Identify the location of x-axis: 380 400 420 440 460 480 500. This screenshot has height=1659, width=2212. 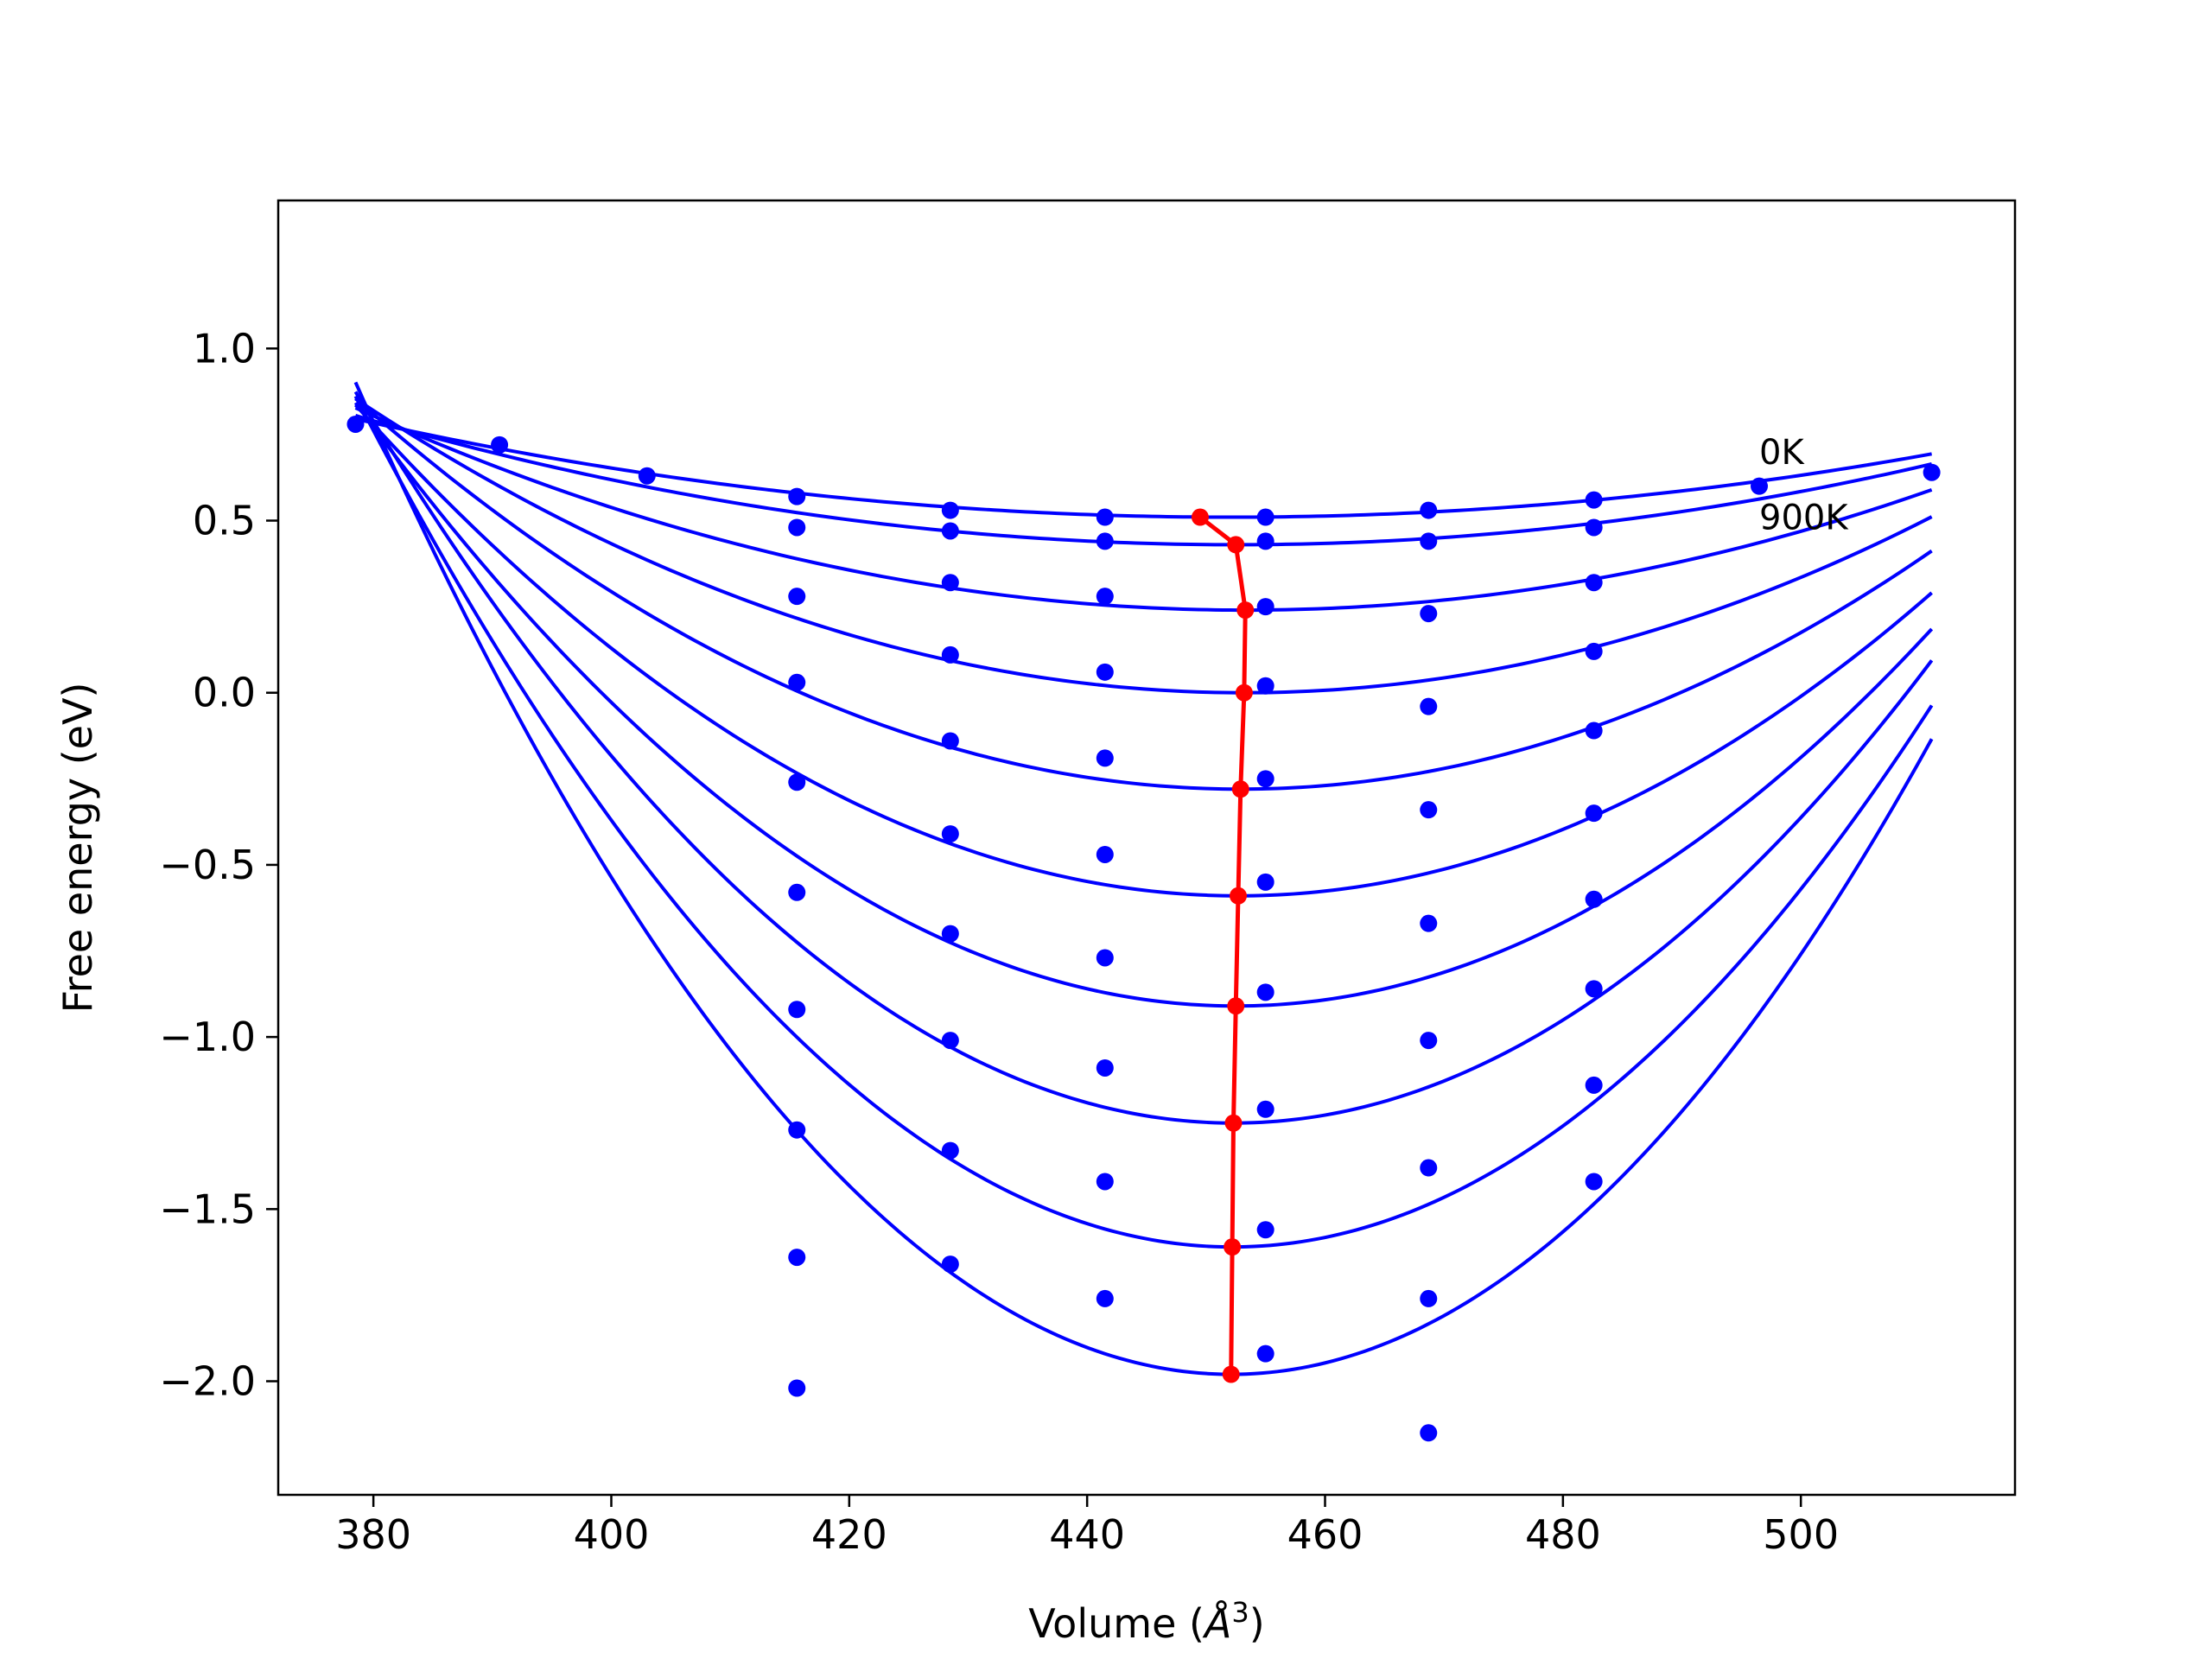
(1087, 1526).